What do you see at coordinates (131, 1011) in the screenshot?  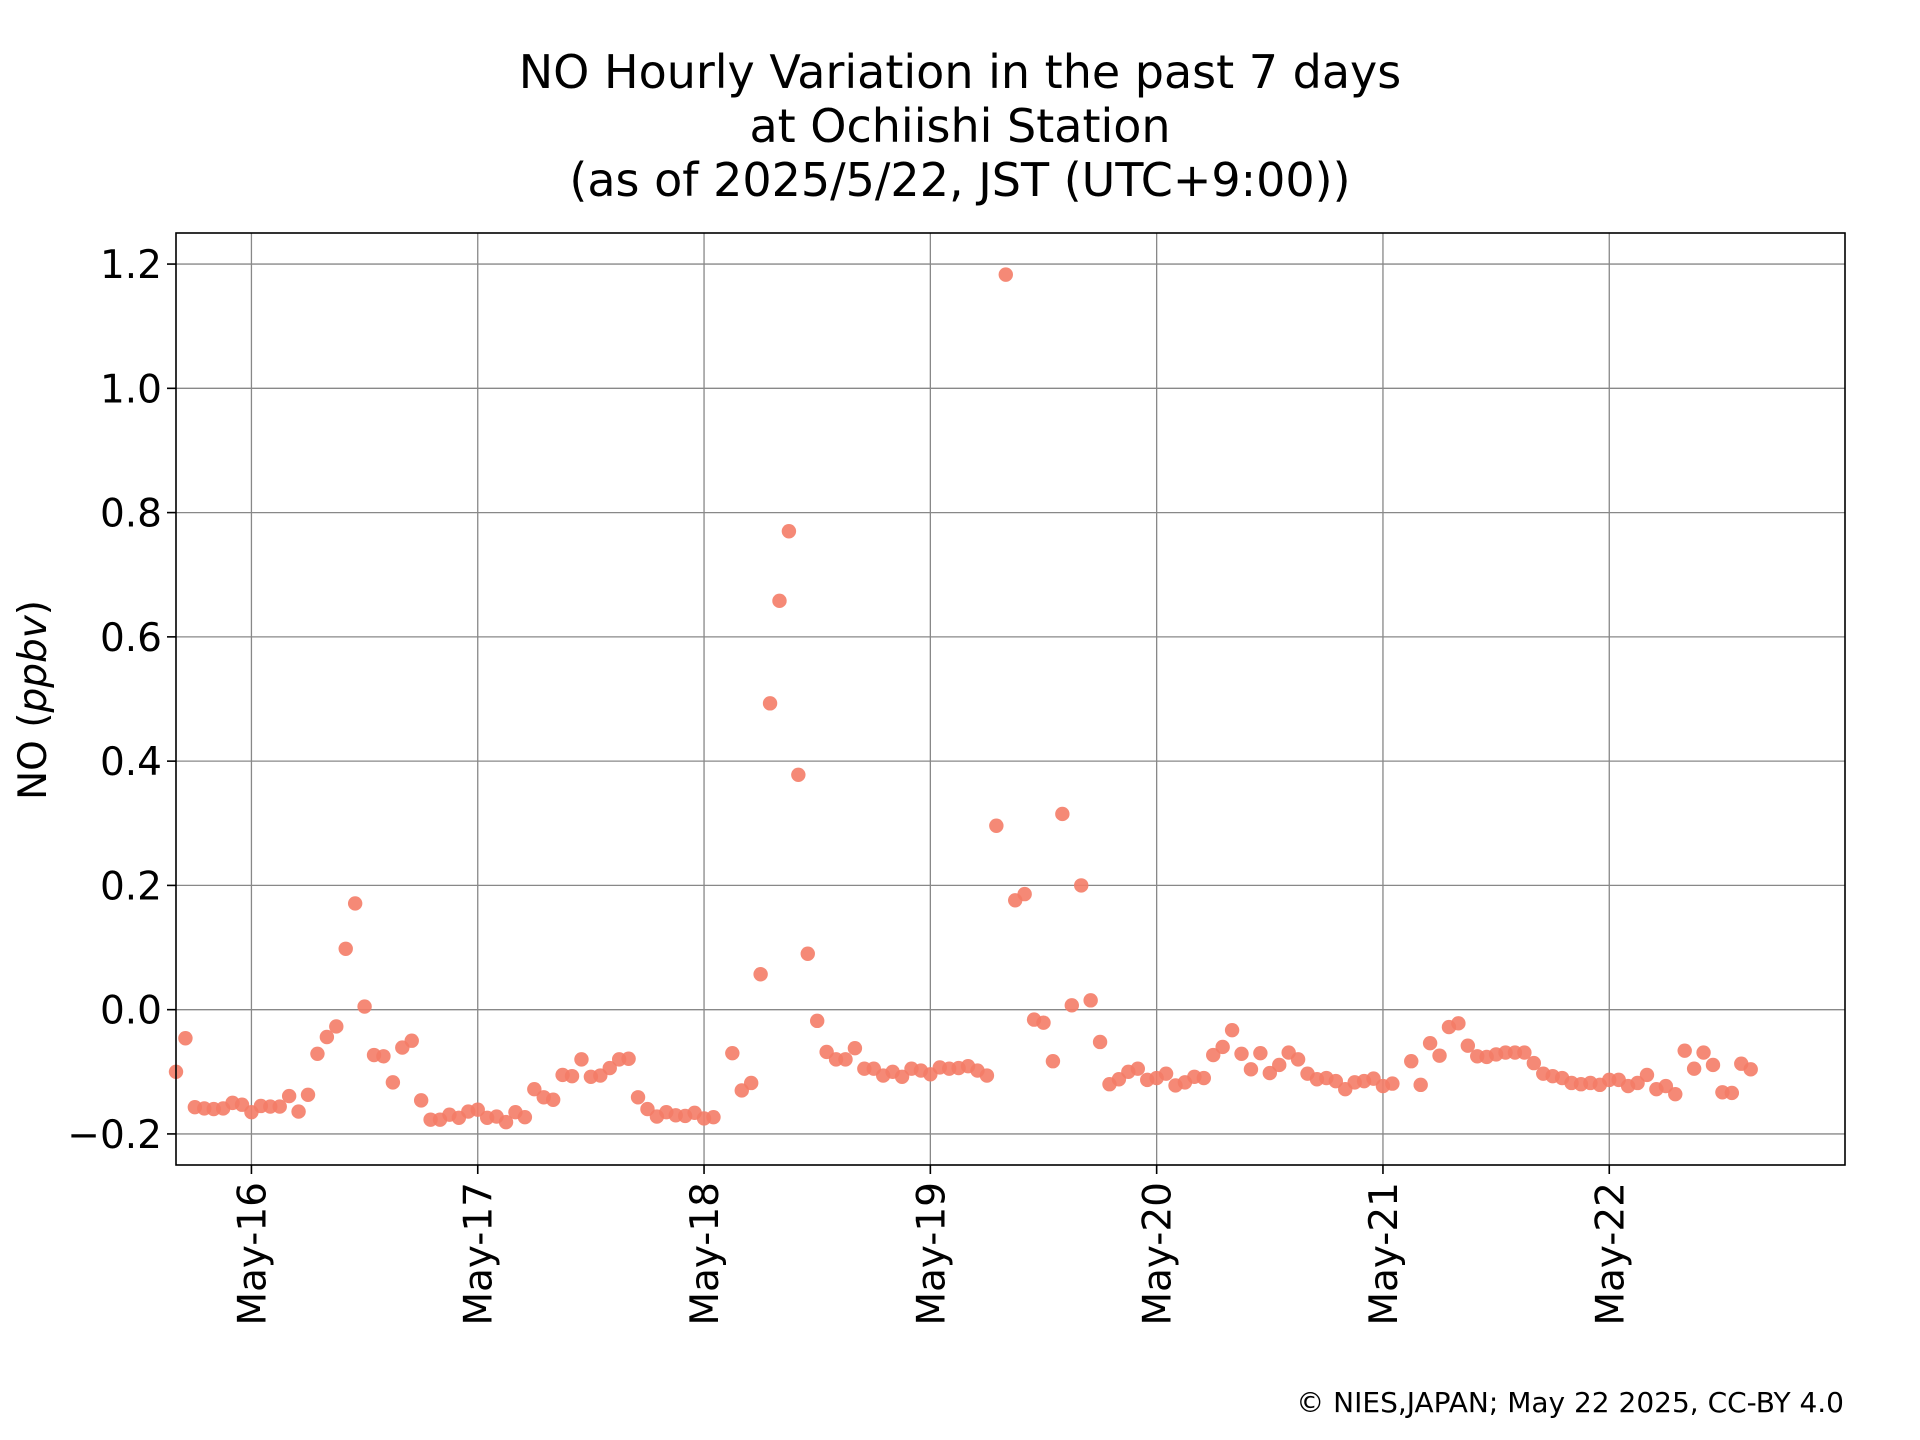 I see `y-tick-label: 0.0` at bounding box center [131, 1011].